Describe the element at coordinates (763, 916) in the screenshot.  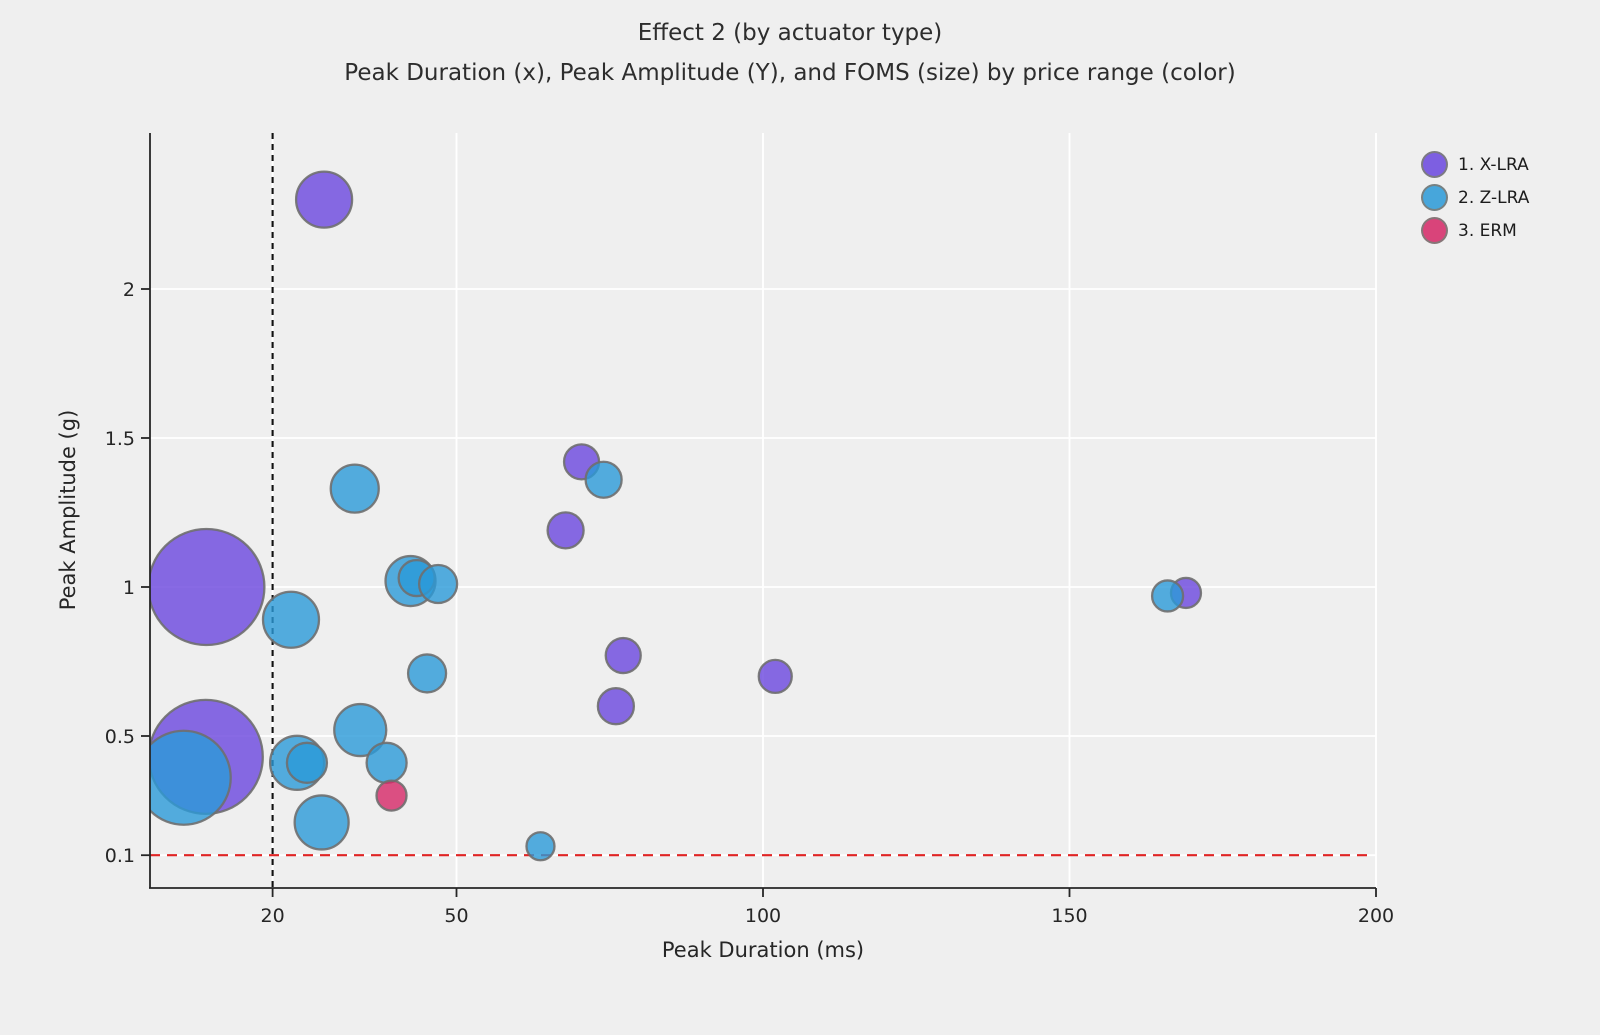
I see `x-tick-label: 100` at that location.